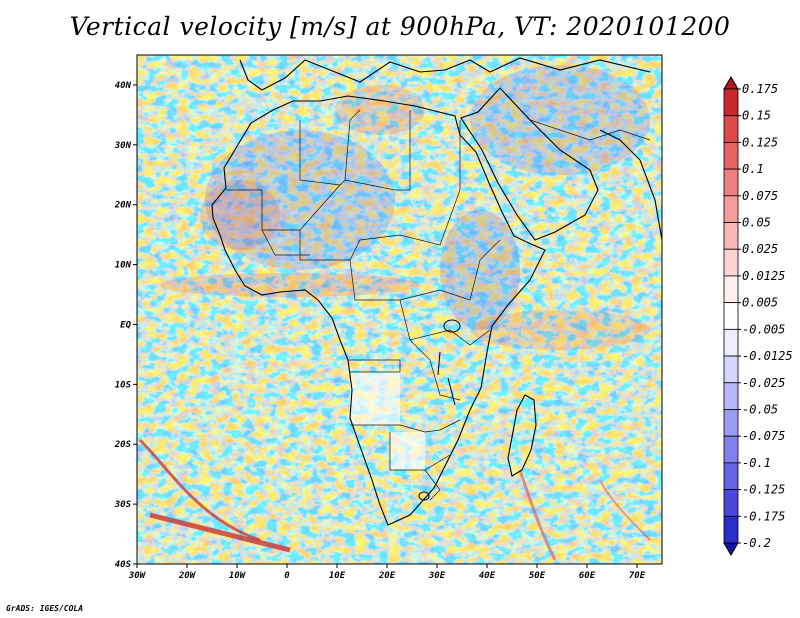 The image size is (800, 618). Describe the element at coordinates (522, 435) in the screenshot. I see `madagascar-coastline` at that location.